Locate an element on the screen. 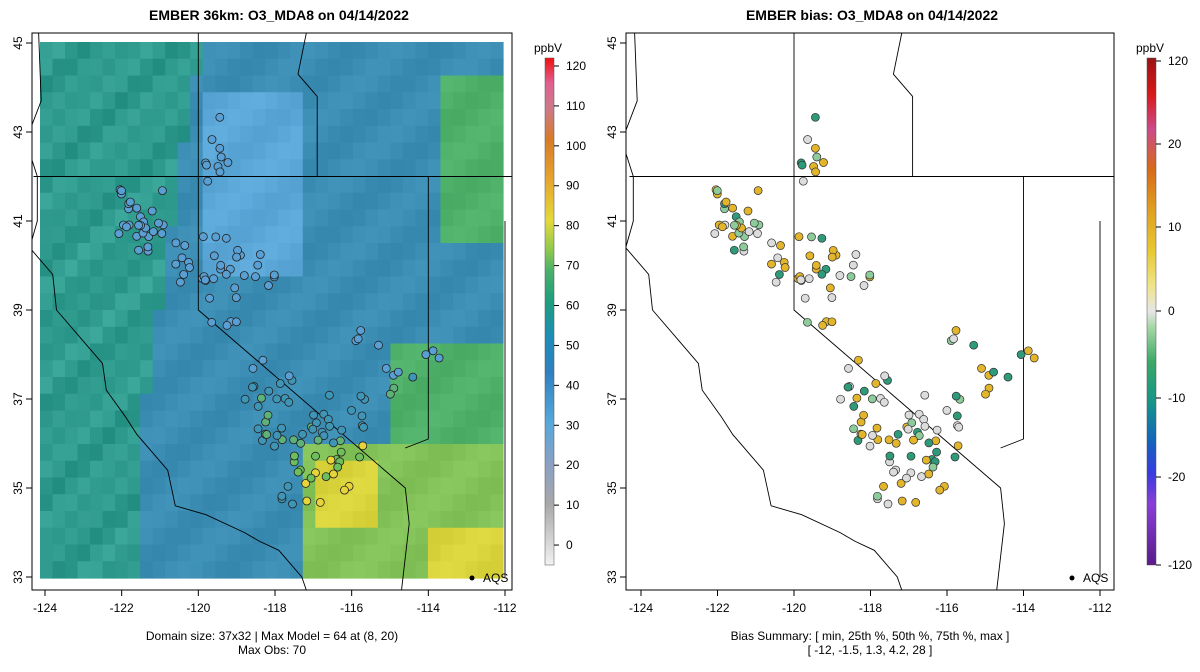  x-tick-label: -116 is located at coordinates (946, 608).